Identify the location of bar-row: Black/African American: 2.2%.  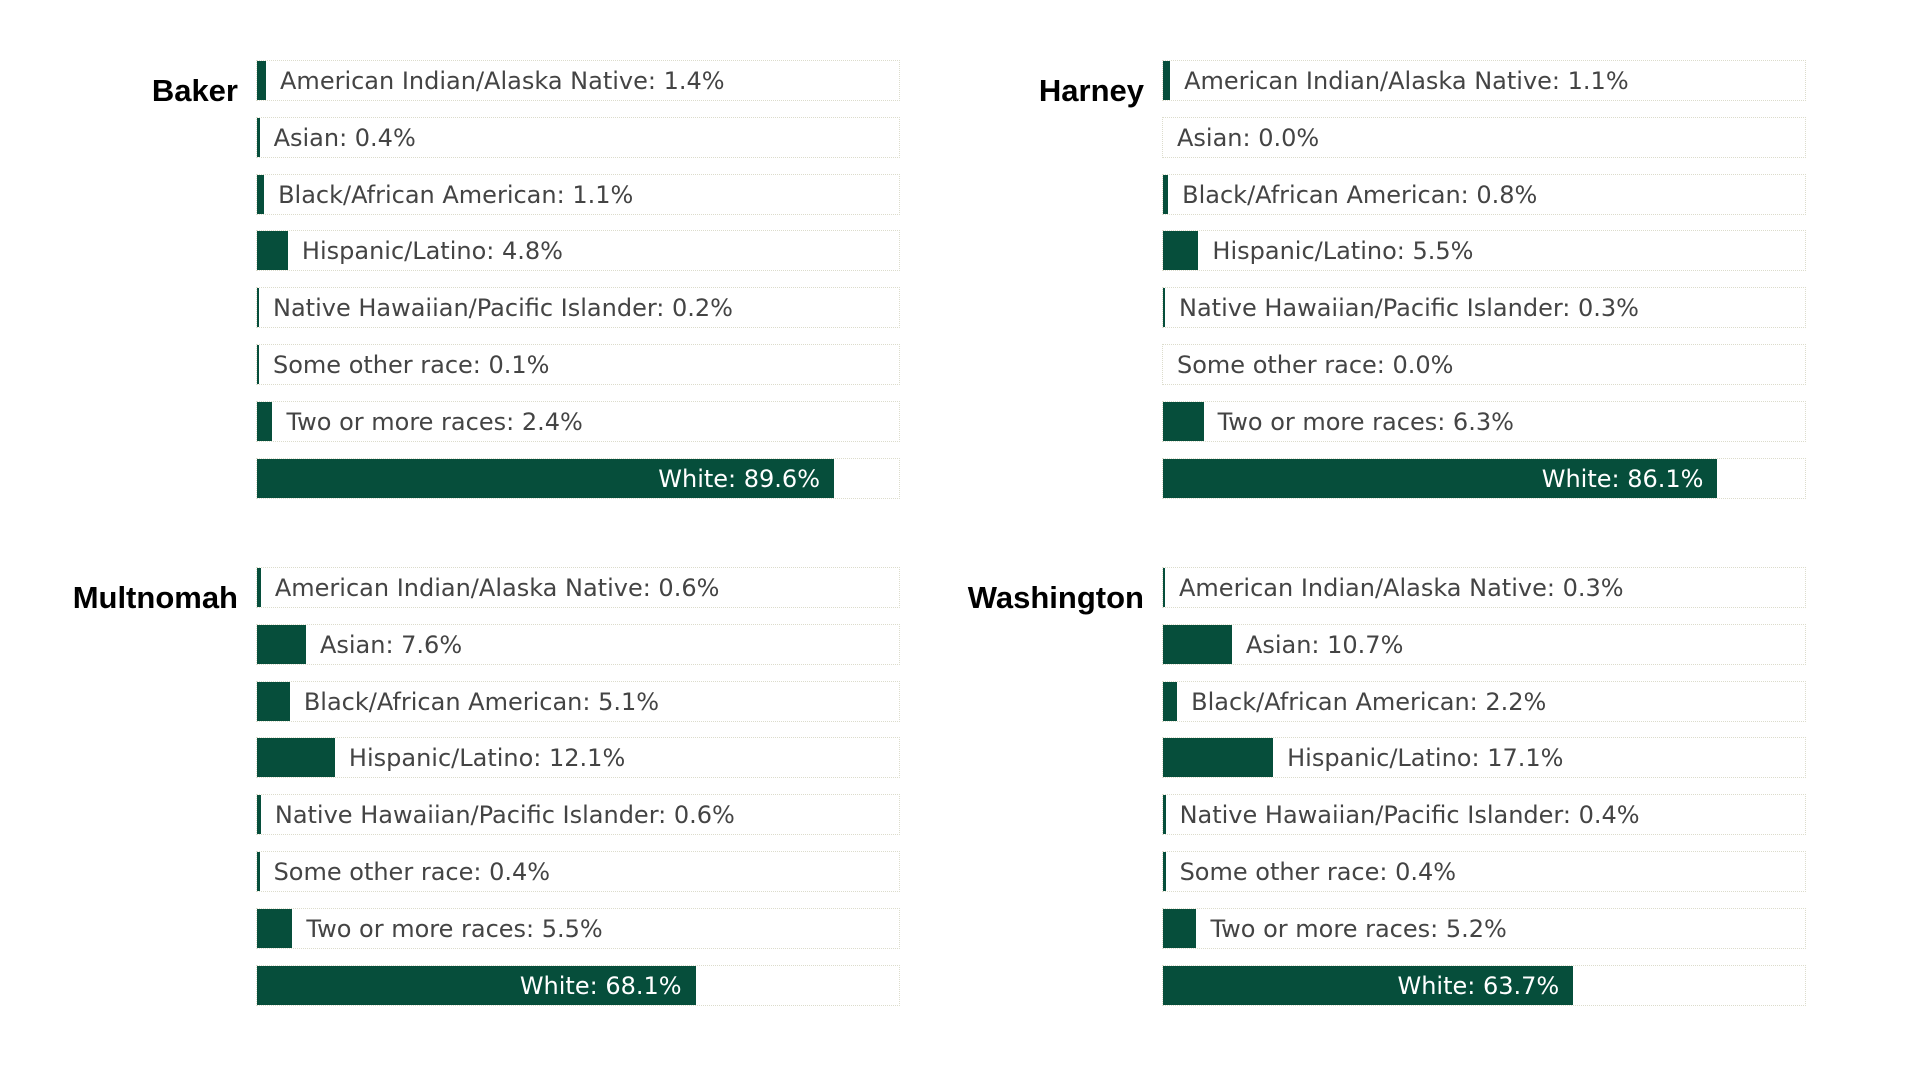
(1484, 701).